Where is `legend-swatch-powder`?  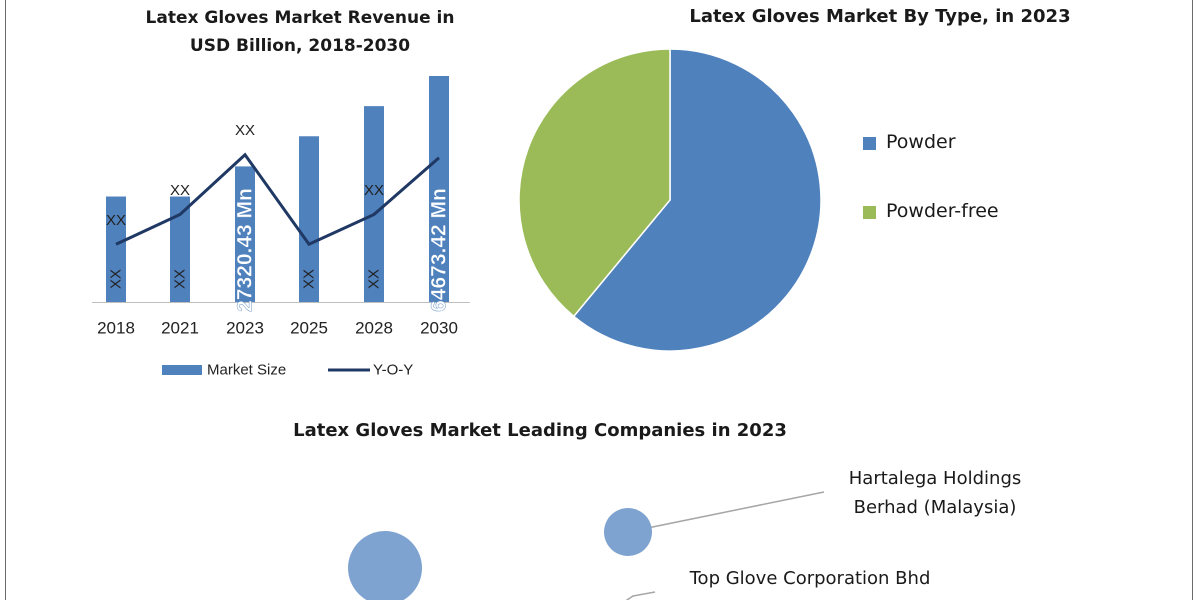
legend-swatch-powder is located at coordinates (869, 143).